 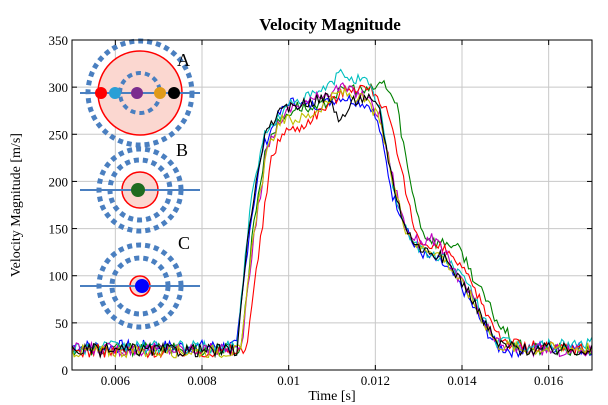 What do you see at coordinates (330, 24) in the screenshot?
I see `chart-title: Velocity Magnitude` at bounding box center [330, 24].